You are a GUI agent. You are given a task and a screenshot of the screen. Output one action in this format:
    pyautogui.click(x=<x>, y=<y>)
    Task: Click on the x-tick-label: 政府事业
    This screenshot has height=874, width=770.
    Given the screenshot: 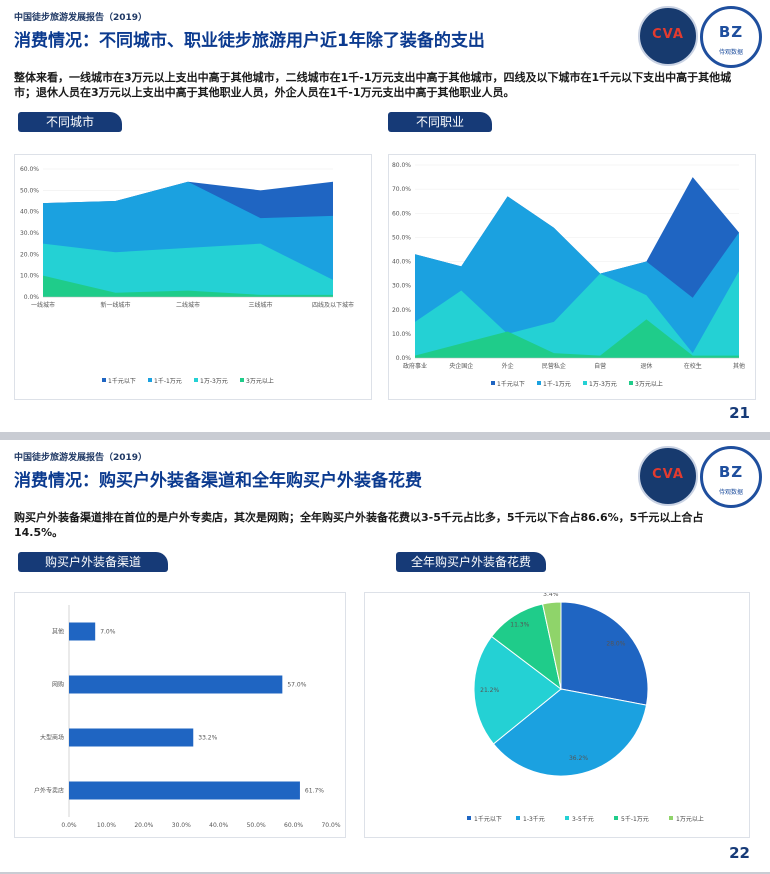 What is the action you would take?
    pyautogui.click(x=415, y=366)
    